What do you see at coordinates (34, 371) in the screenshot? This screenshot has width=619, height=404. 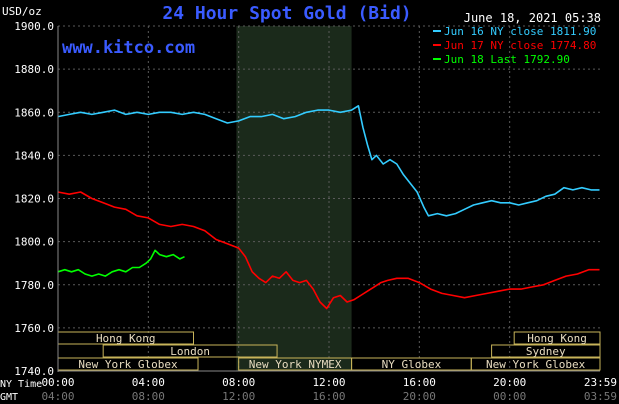 I see `y-tick-label: 1740.0` at bounding box center [34, 371].